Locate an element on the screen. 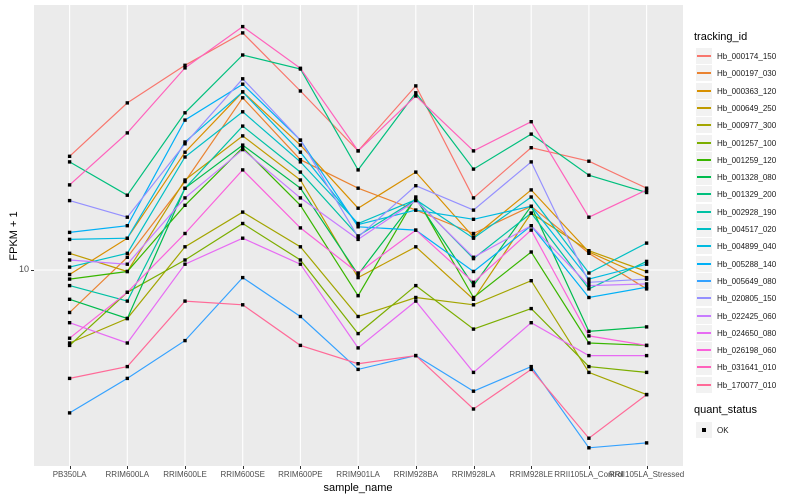 Image resolution: width=800 pixels, height=500 pixels. legend-item-label: Hb_004517_020 is located at coordinates (747, 229).